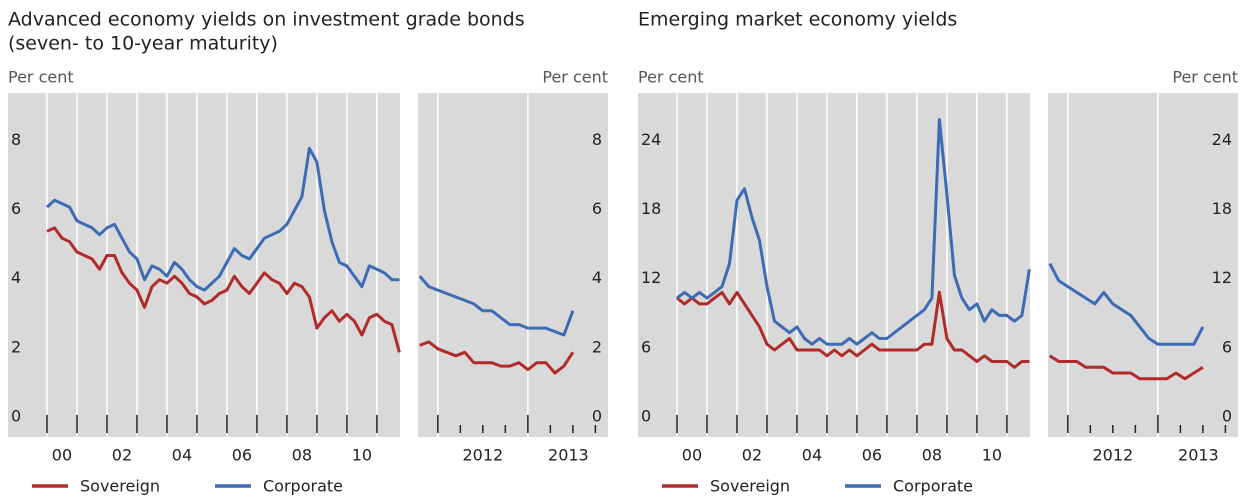 This screenshot has width=1249, height=501. I want to click on chart-title: (seven- to 10-year maturity), so click(143, 44).